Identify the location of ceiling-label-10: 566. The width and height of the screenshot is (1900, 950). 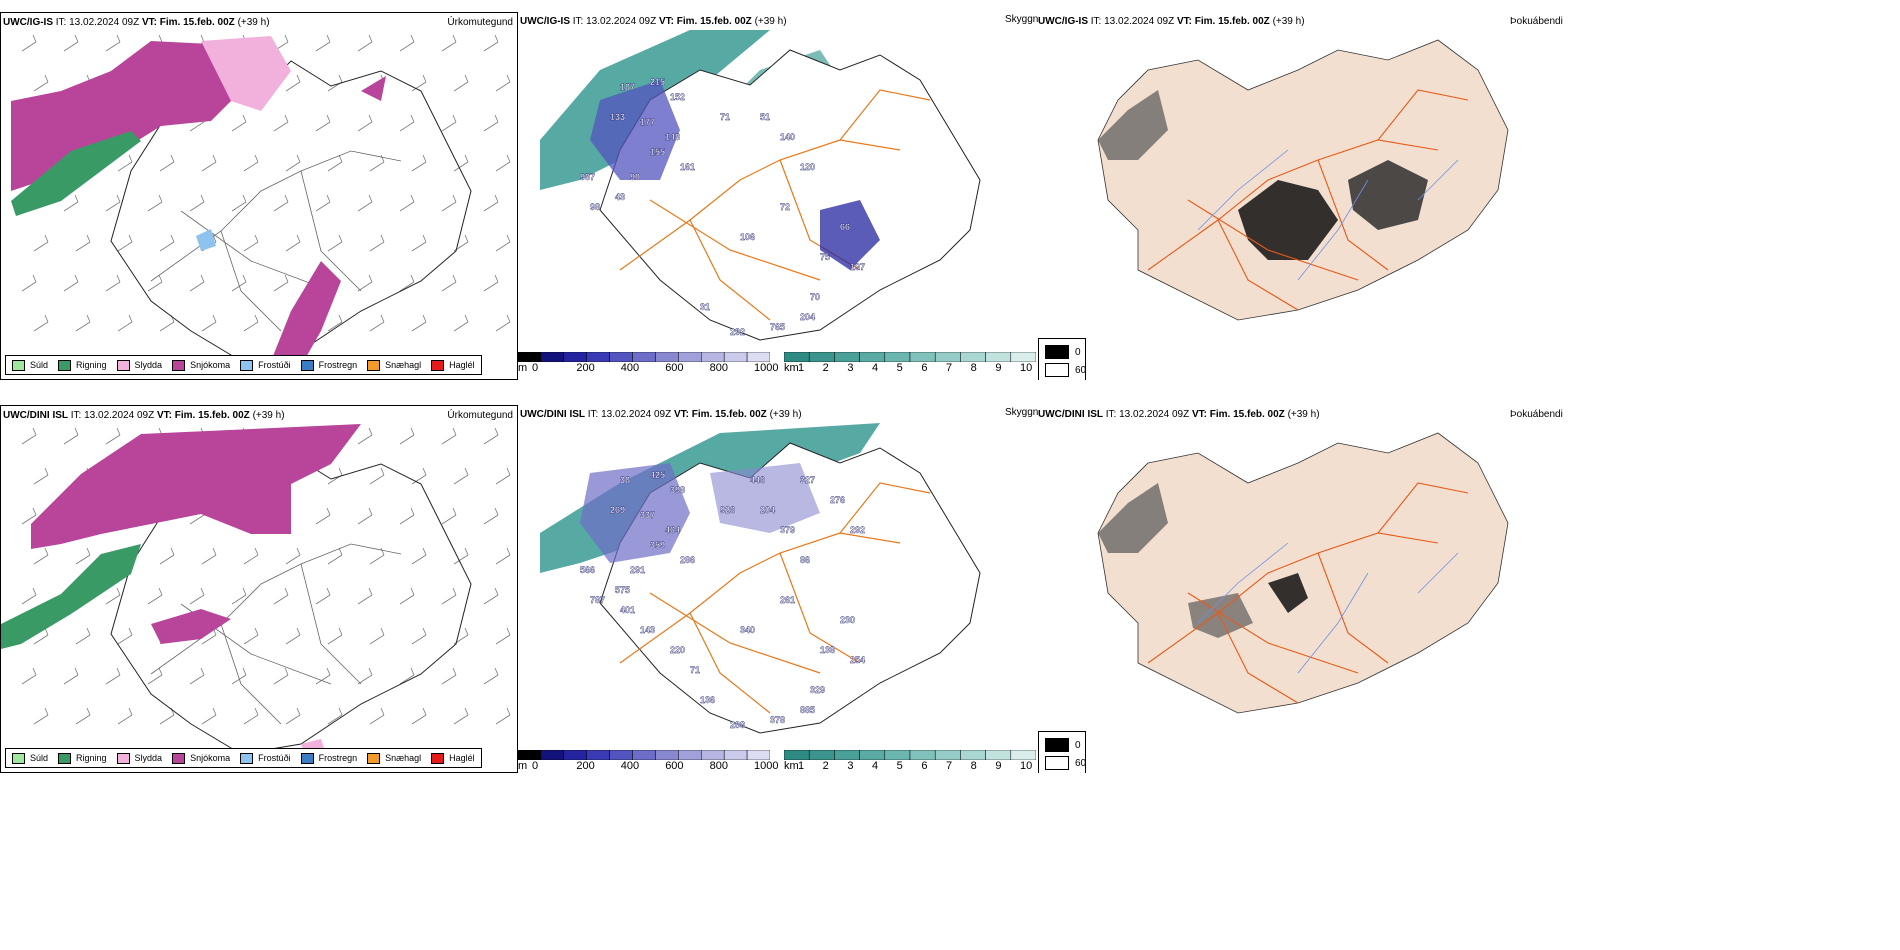
(587, 570).